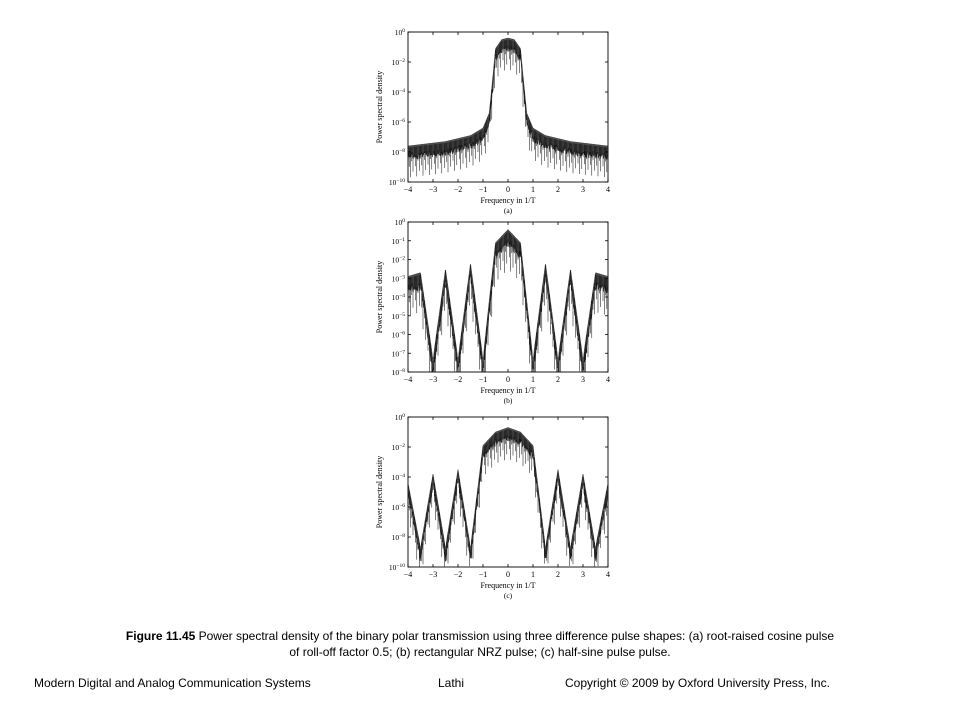  What do you see at coordinates (399, 477) in the screenshot?
I see `chart-c-y-tick-label: 10⁻⁴` at bounding box center [399, 477].